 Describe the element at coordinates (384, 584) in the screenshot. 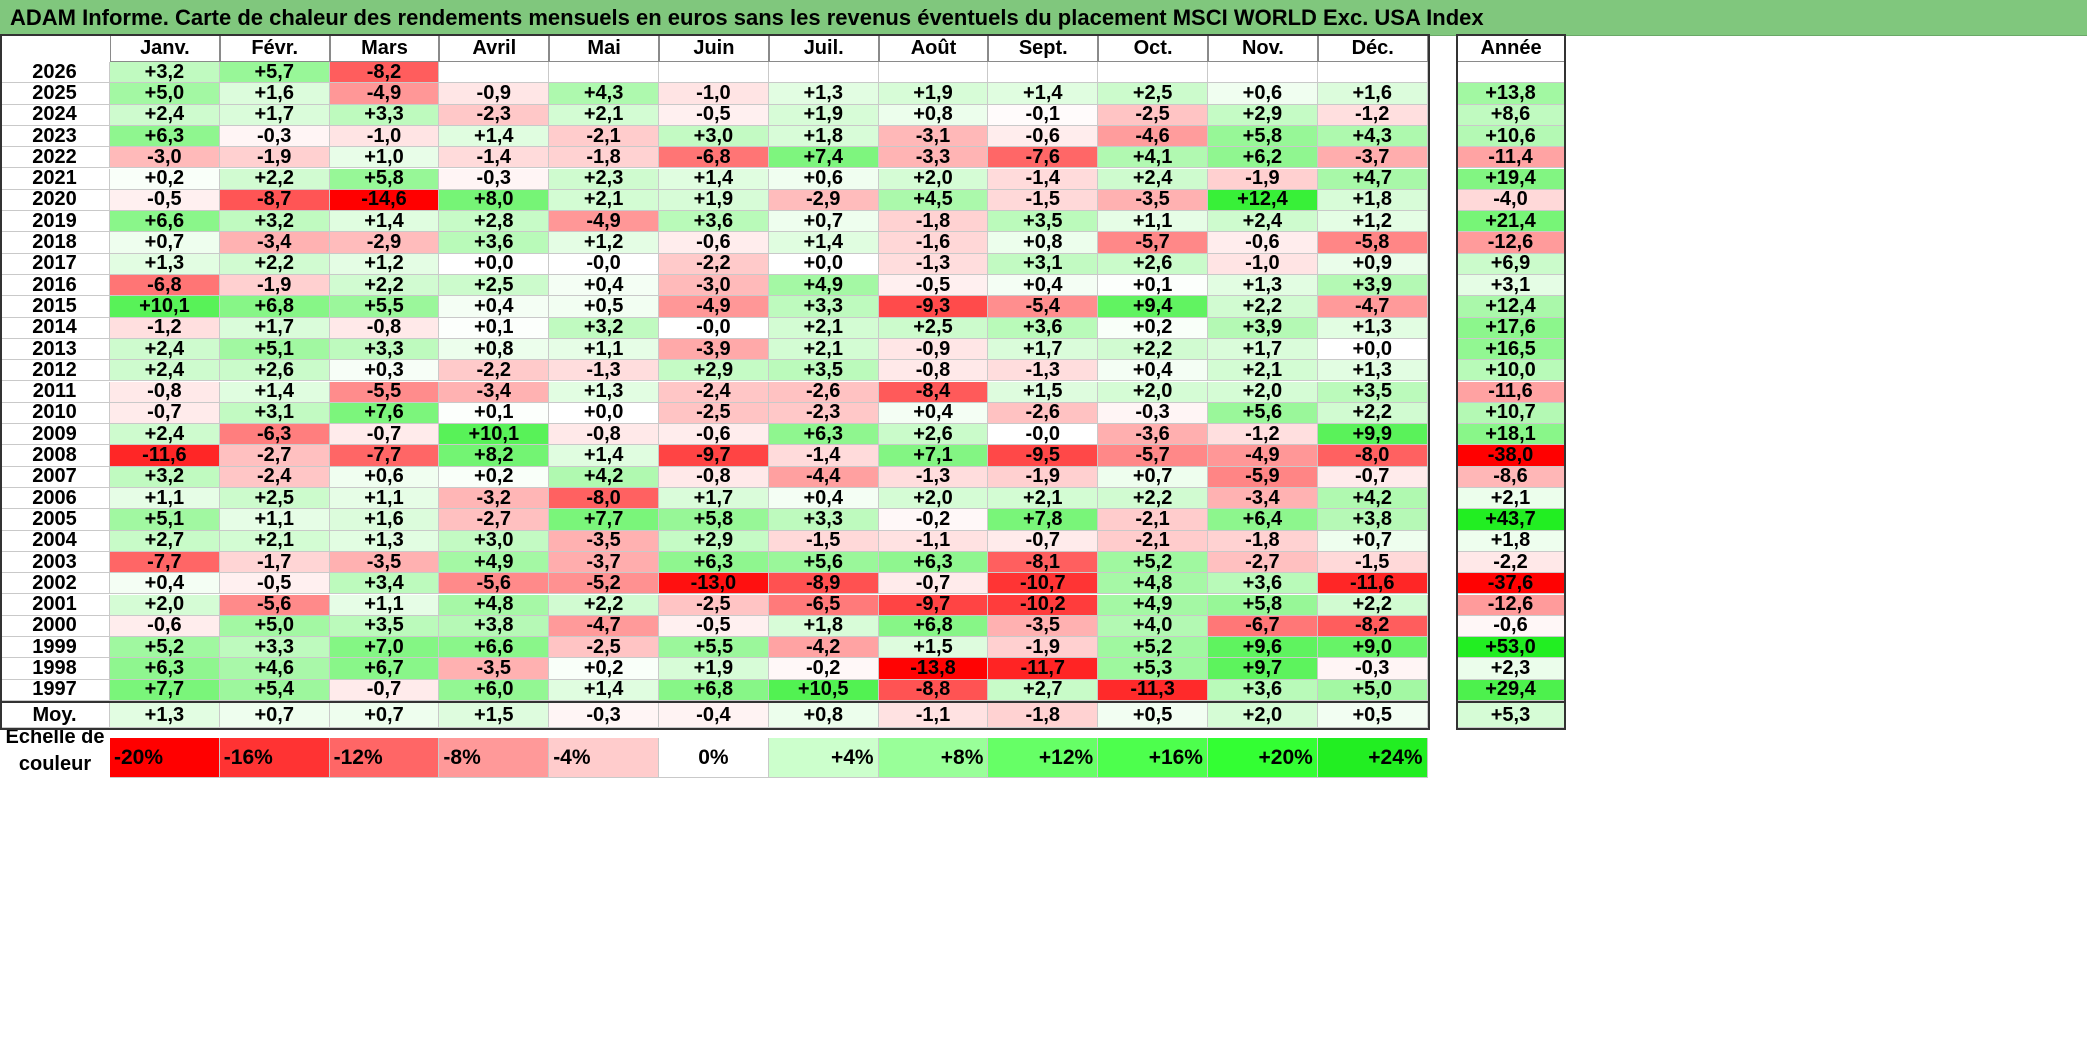

I see `heatmap-cell: +3,4` at that location.